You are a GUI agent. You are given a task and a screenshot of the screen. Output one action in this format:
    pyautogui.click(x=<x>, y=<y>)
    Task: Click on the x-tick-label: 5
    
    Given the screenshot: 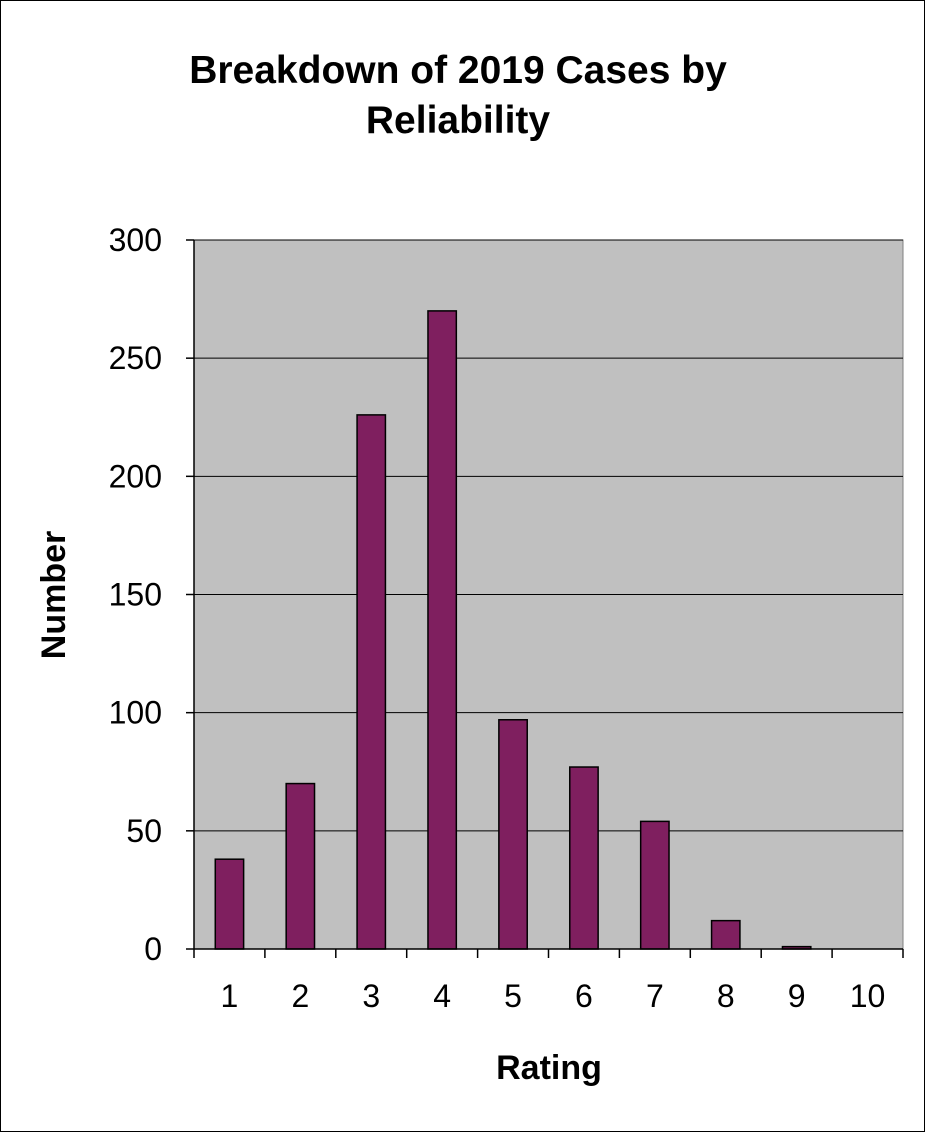 What is the action you would take?
    pyautogui.click(x=513, y=996)
    